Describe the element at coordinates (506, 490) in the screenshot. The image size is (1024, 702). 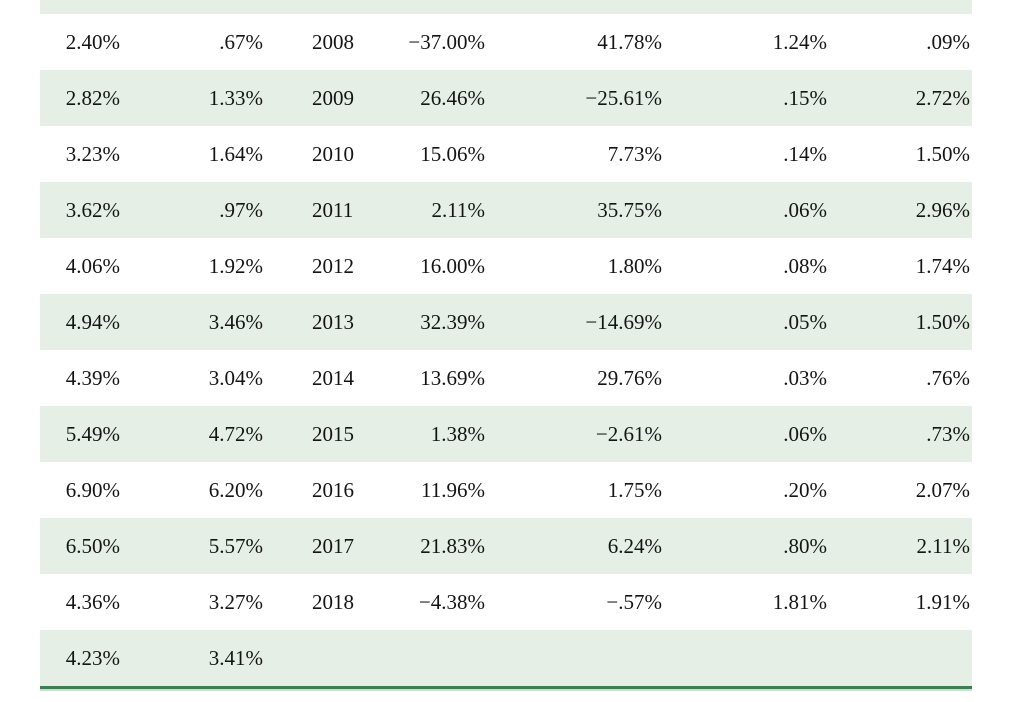
I see `table-row: 6.90% 6.20% 2016 11.96% 1.75% .20% 2.07%` at that location.